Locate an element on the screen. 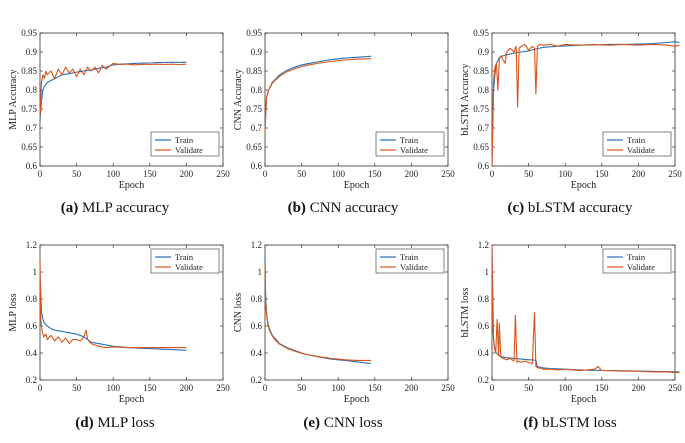 The height and width of the screenshot is (443, 685). y-axis-label: bLSTM Accuracy is located at coordinates (465, 100).